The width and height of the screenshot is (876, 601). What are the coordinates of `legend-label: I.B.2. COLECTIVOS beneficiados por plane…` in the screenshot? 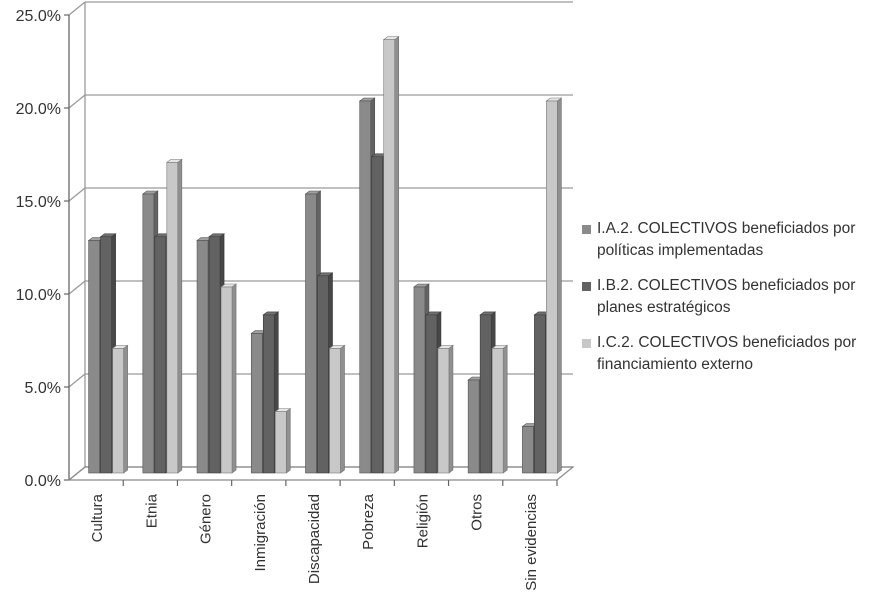 It's located at (726, 296).